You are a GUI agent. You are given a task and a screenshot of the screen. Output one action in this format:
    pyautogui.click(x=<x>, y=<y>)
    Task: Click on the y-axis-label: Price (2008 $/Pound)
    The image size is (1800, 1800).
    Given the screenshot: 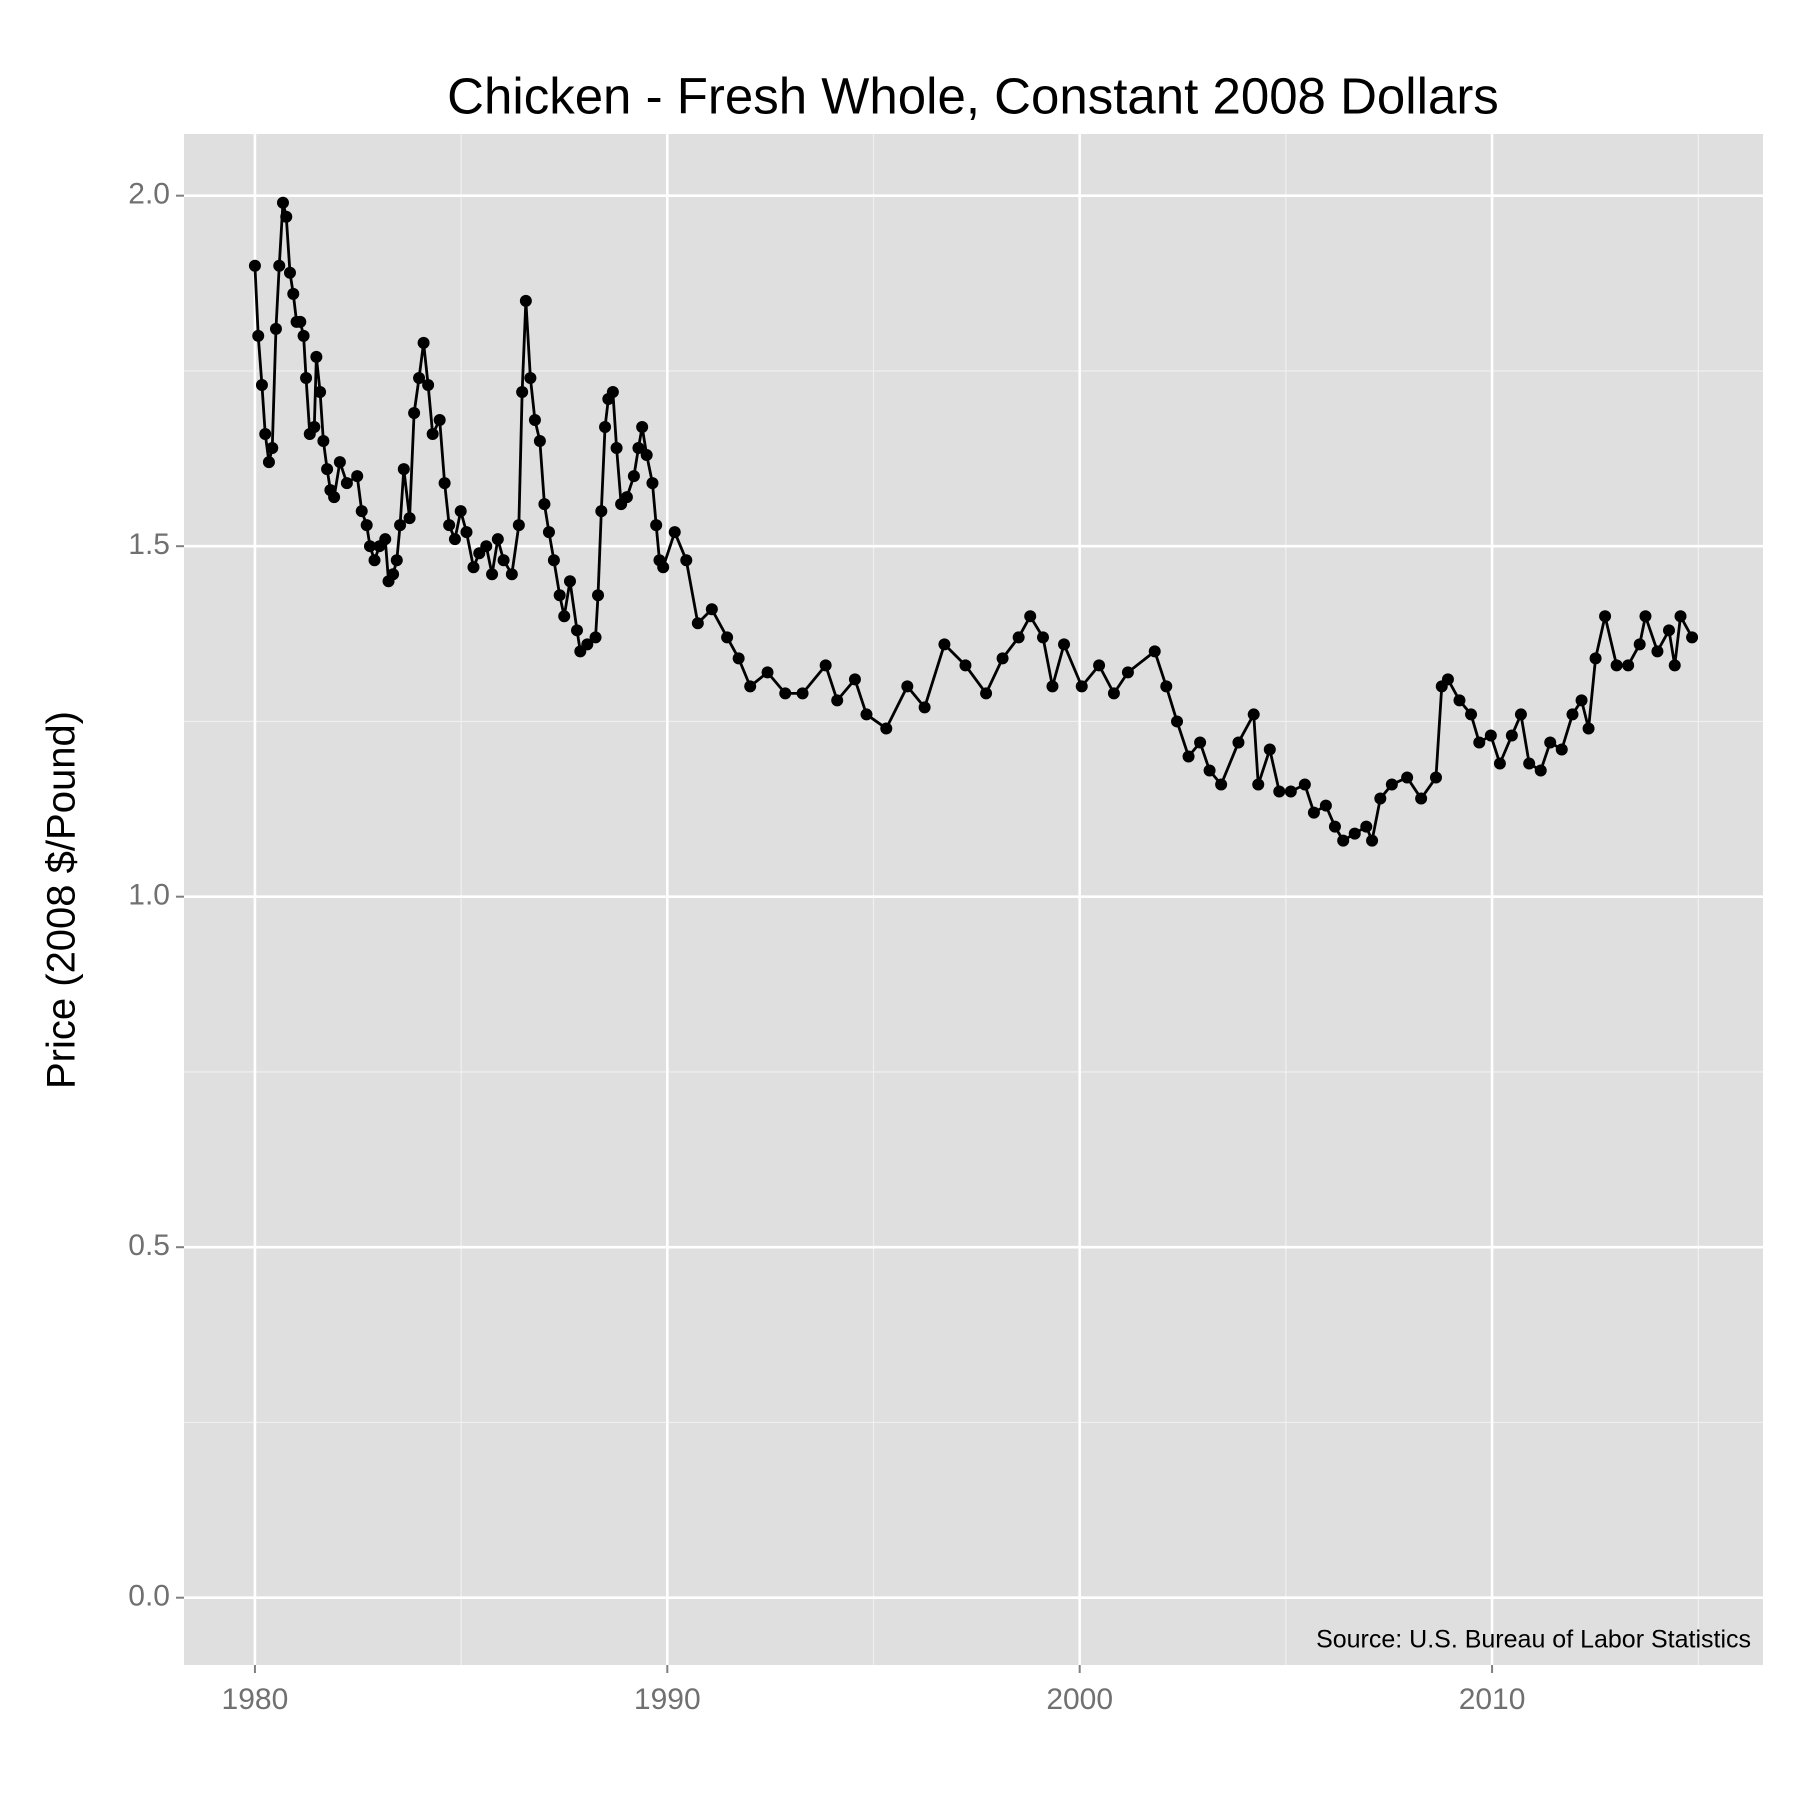 What is the action you would take?
    pyautogui.click(x=62, y=900)
    